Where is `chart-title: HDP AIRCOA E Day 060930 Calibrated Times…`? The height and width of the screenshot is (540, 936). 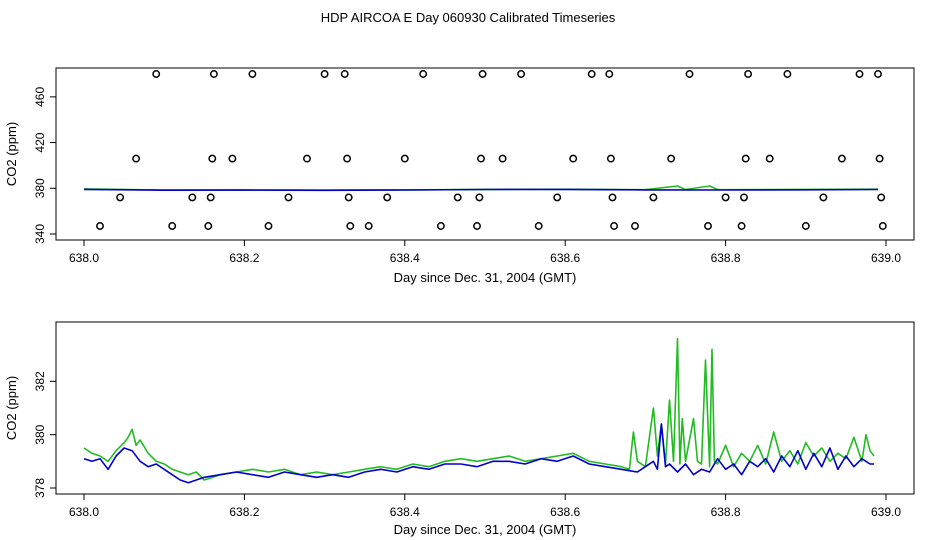 chart-title: HDP AIRCOA E Day 060930 Calibrated Times… is located at coordinates (468, 17).